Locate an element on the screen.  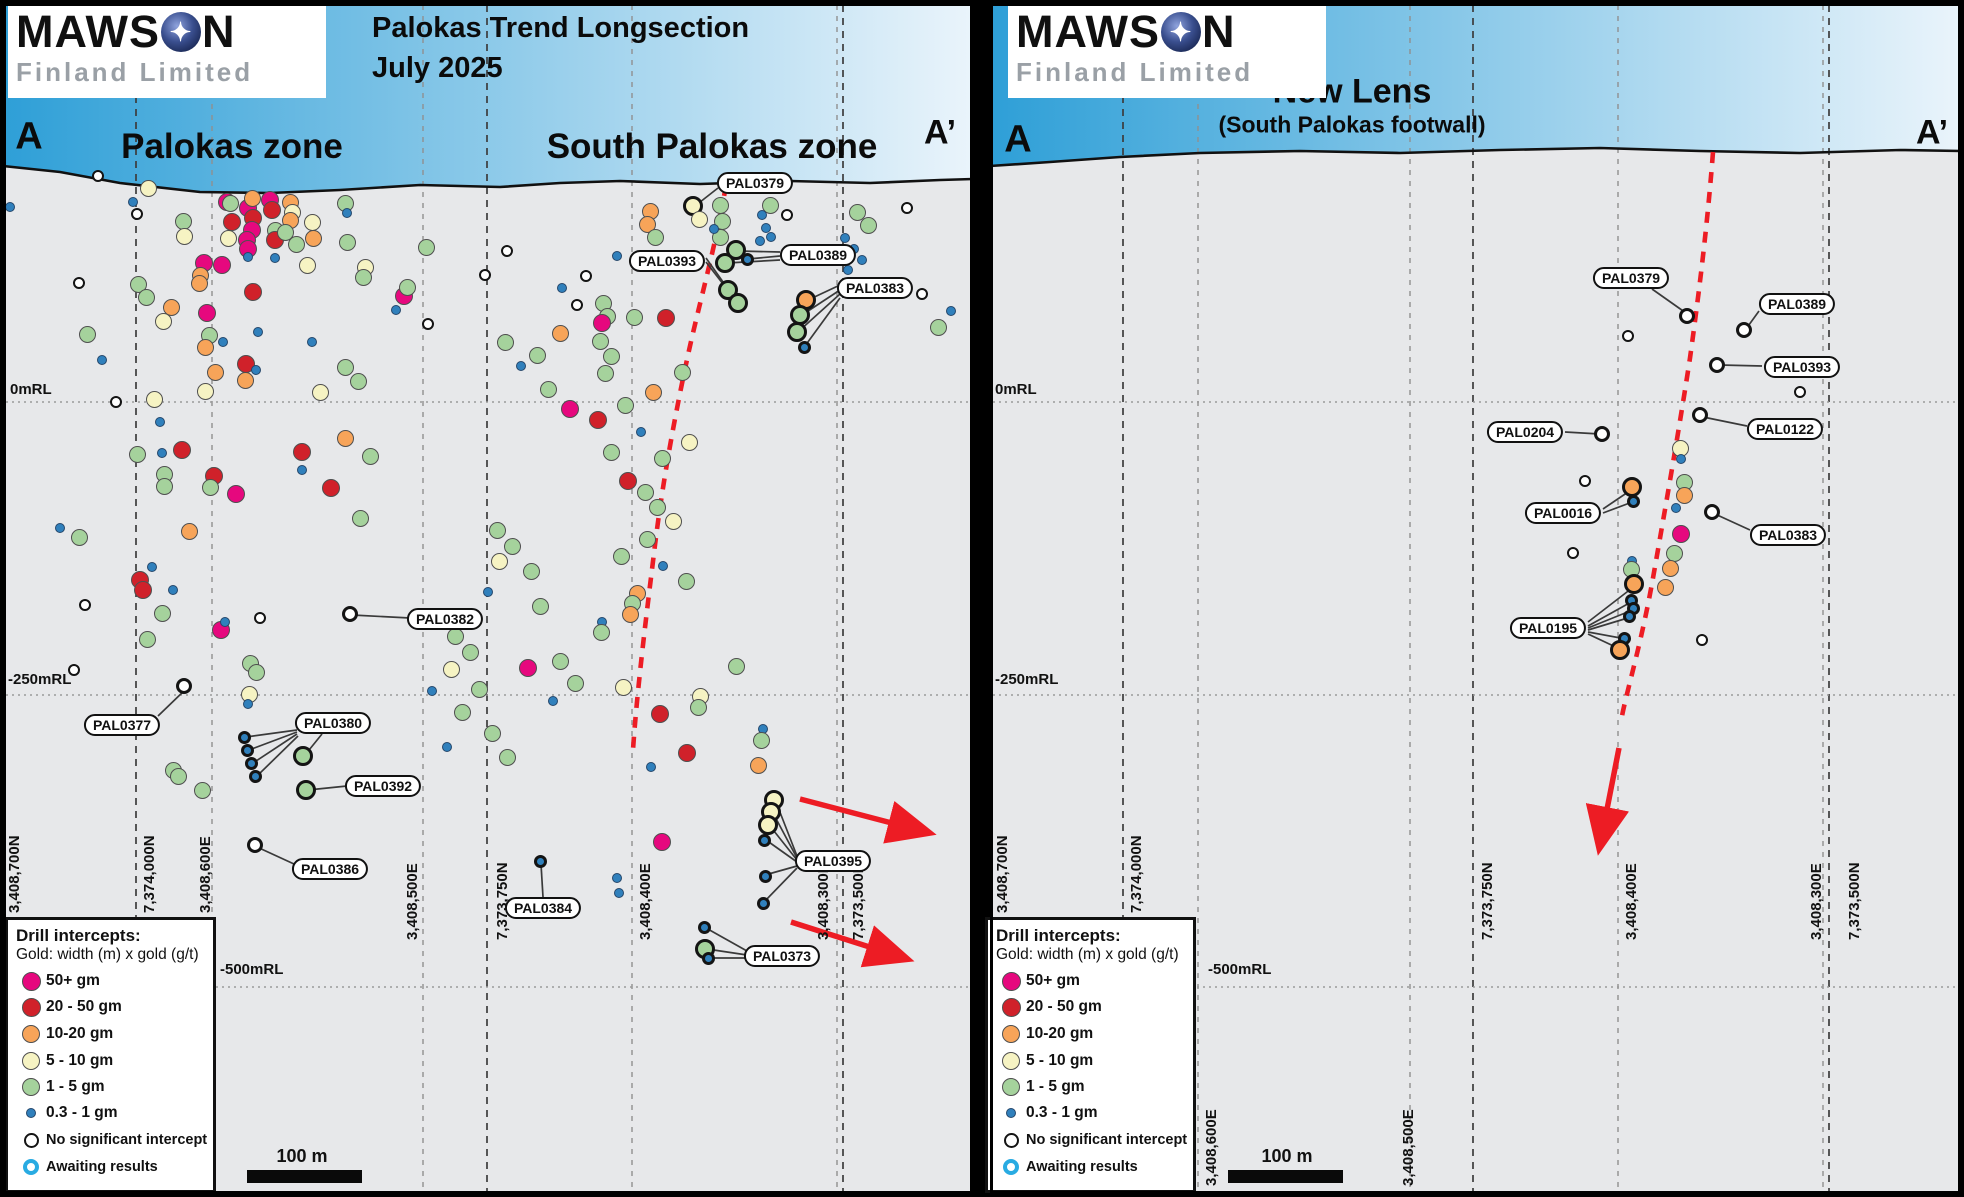
grid-coordinate-label: 3,408,400E is located at coordinates (645, 901).